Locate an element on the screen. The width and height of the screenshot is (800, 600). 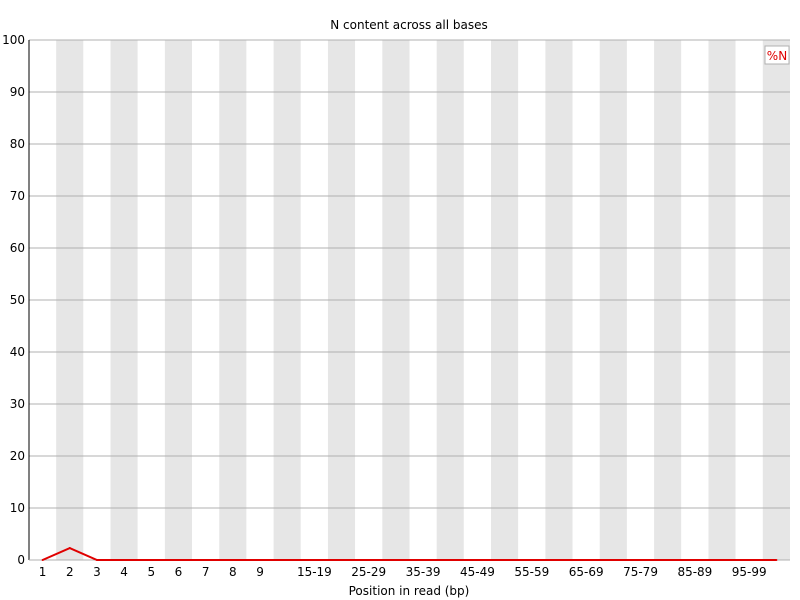
y-tick-label: 40 is located at coordinates (17, 352).